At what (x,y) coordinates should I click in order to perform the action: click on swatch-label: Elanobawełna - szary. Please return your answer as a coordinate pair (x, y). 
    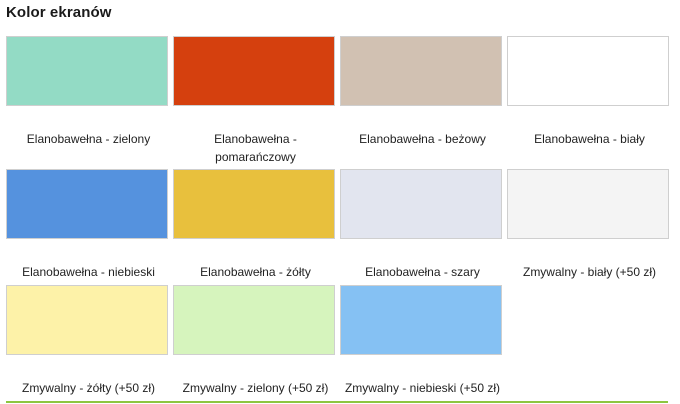
    Looking at the image, I should click on (422, 272).